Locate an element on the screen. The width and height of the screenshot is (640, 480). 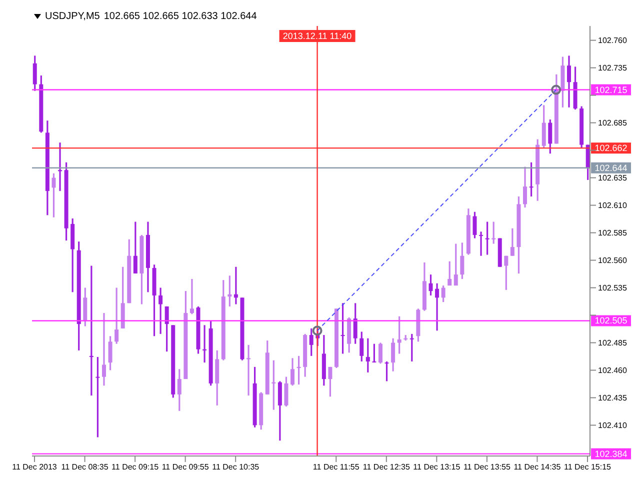
ref-line-label: 2013.12.11 11:40 is located at coordinates (317, 36).